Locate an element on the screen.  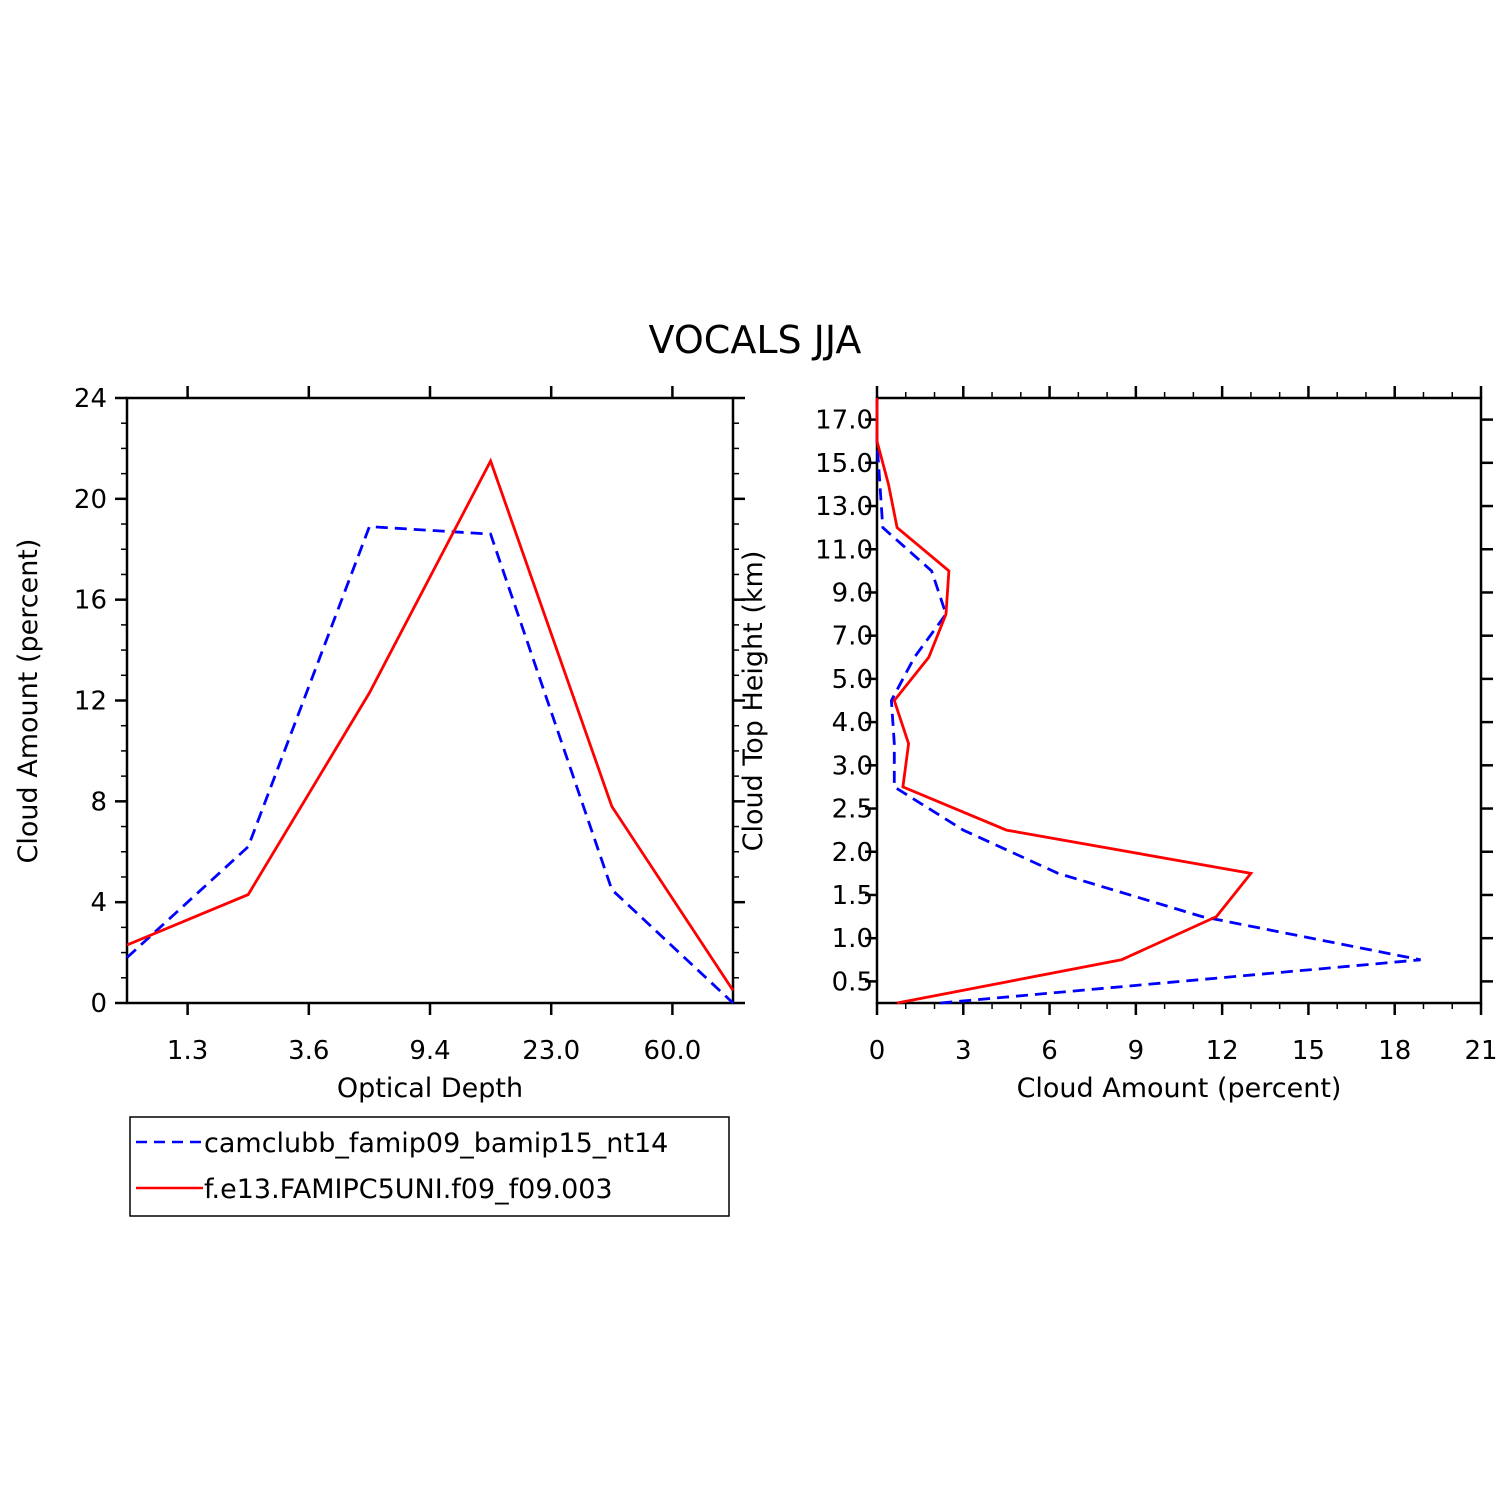
right-y-tick-label: 1.0 is located at coordinates (852, 939).